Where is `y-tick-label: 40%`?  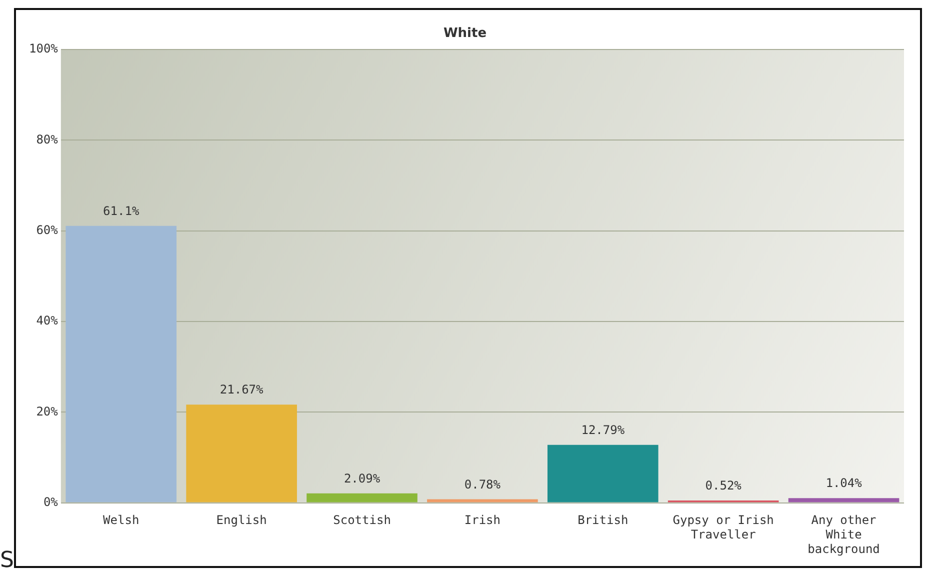
y-tick-label: 40% is located at coordinates (47, 321).